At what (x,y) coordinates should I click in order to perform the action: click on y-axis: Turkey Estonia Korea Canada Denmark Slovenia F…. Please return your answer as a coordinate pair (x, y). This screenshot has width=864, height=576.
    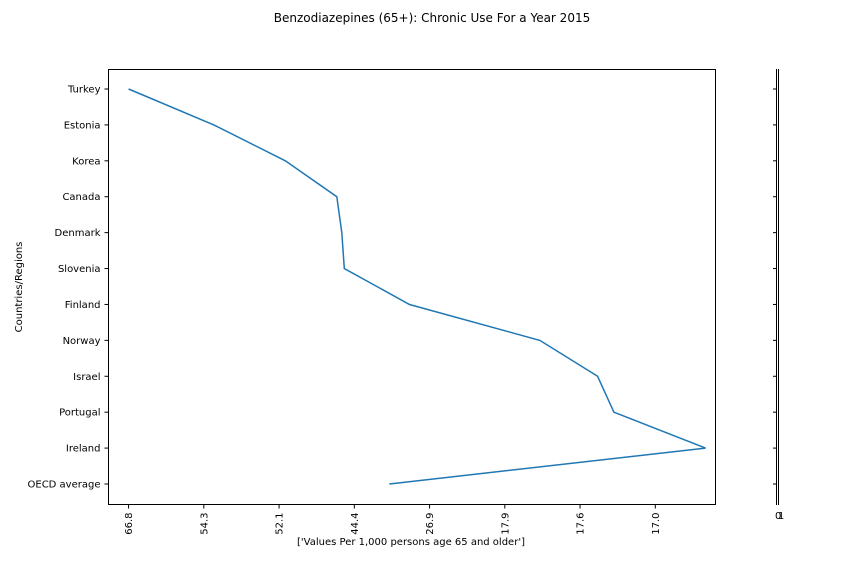
    Looking at the image, I should click on (68, 288).